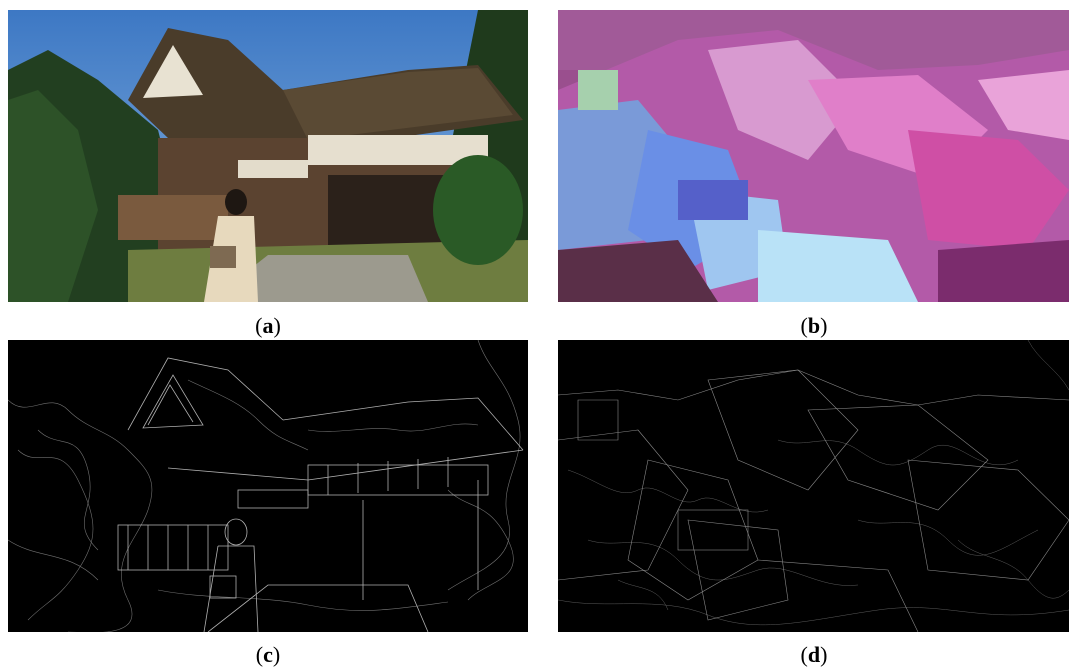 This screenshot has width=1069, height=668. Describe the element at coordinates (268, 654) in the screenshot. I see `caption-c: (c)` at that location.